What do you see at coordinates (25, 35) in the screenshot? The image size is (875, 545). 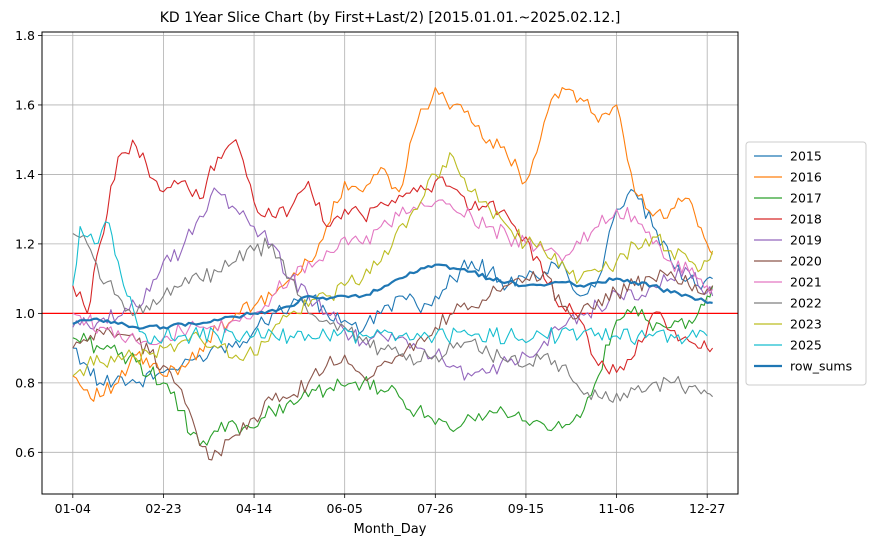 I see `y-tick-label: 1.8` at bounding box center [25, 35].